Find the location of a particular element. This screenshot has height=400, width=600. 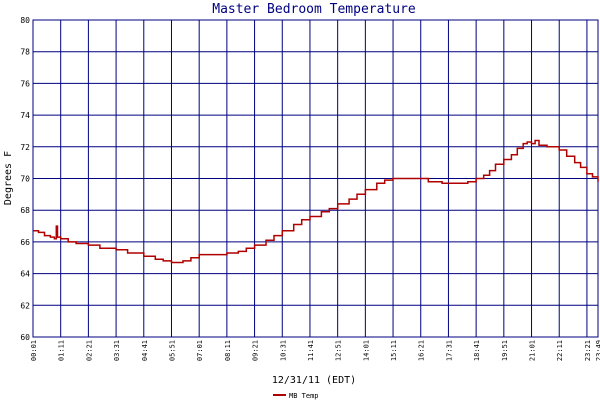

legend-label-mb-temp: MB Temp is located at coordinates (304, 396).